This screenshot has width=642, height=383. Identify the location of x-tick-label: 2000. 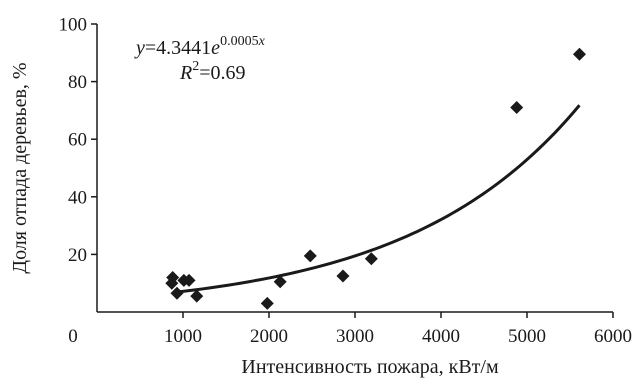
(269, 336).